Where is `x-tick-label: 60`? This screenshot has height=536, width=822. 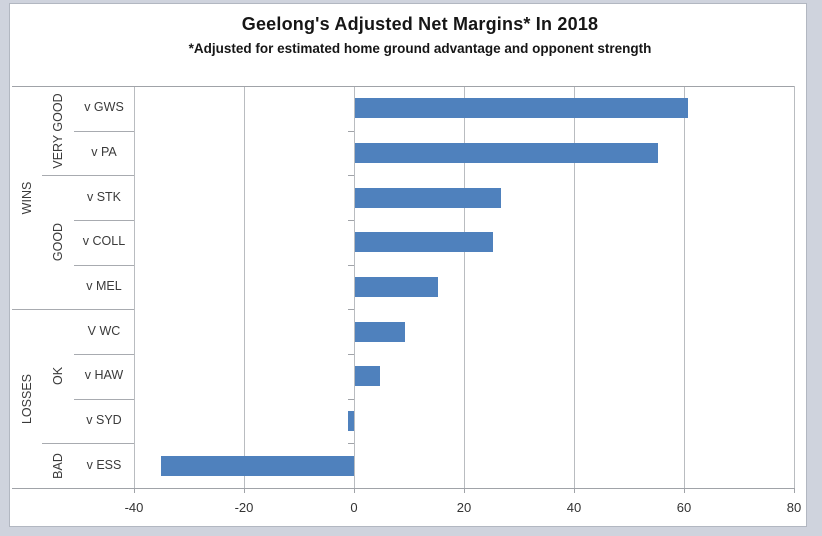 x-tick-label: 60 is located at coordinates (684, 507).